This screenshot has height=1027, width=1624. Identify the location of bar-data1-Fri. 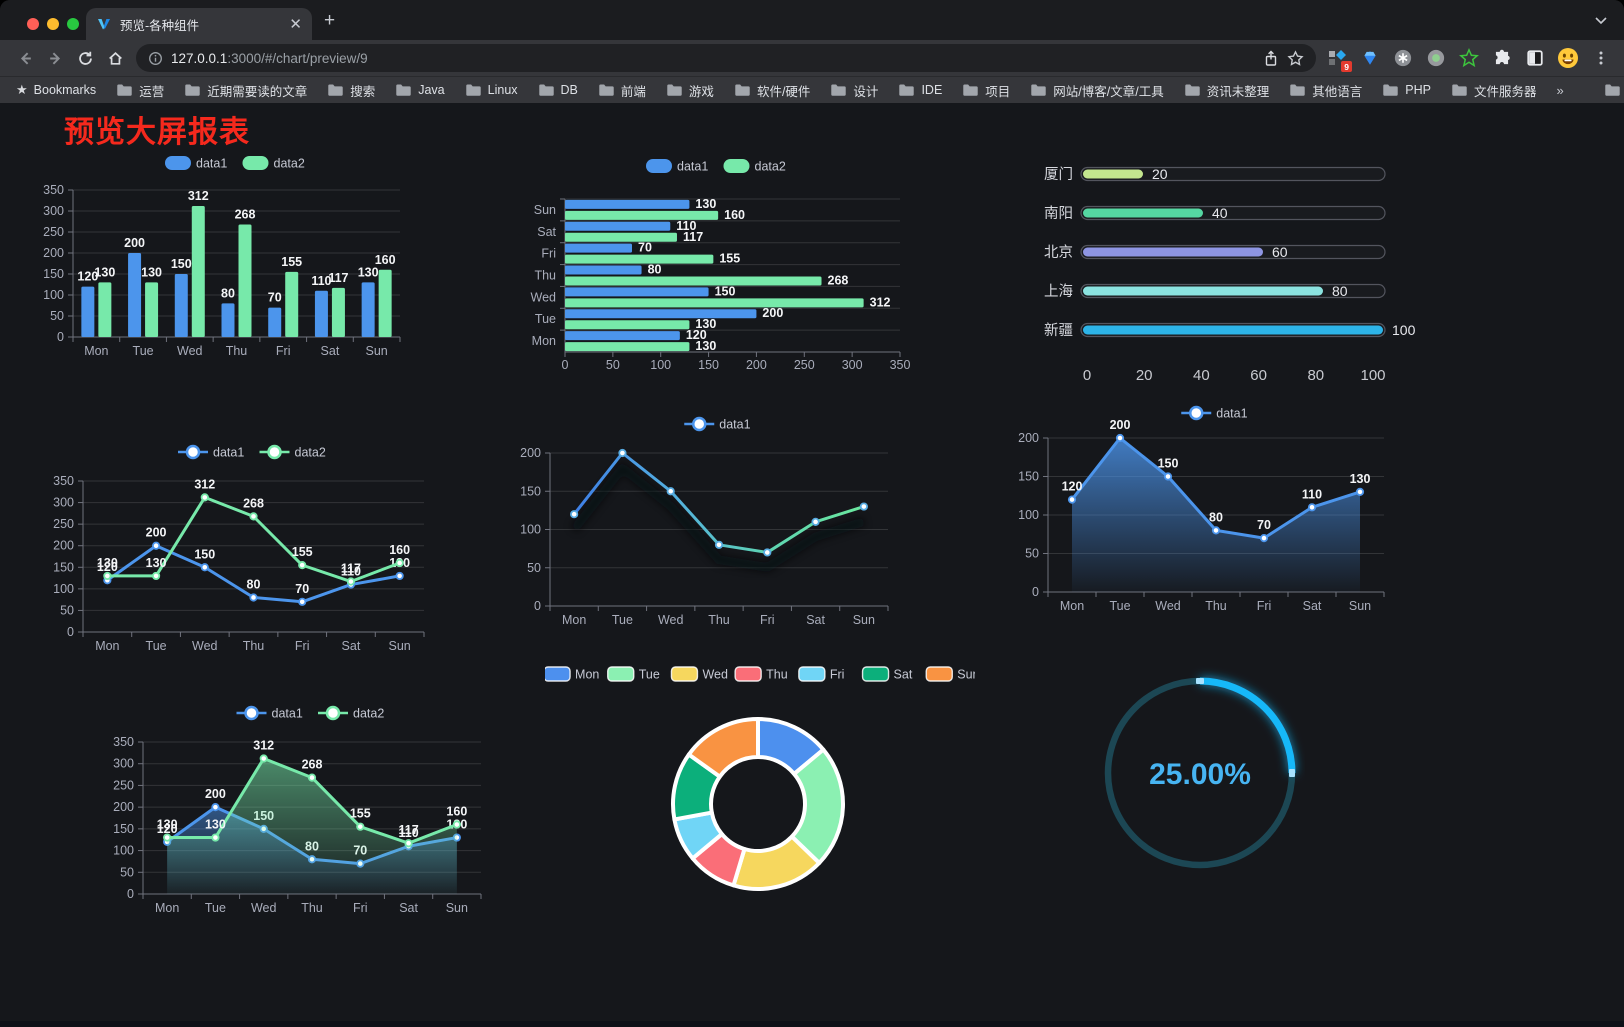
(275, 322).